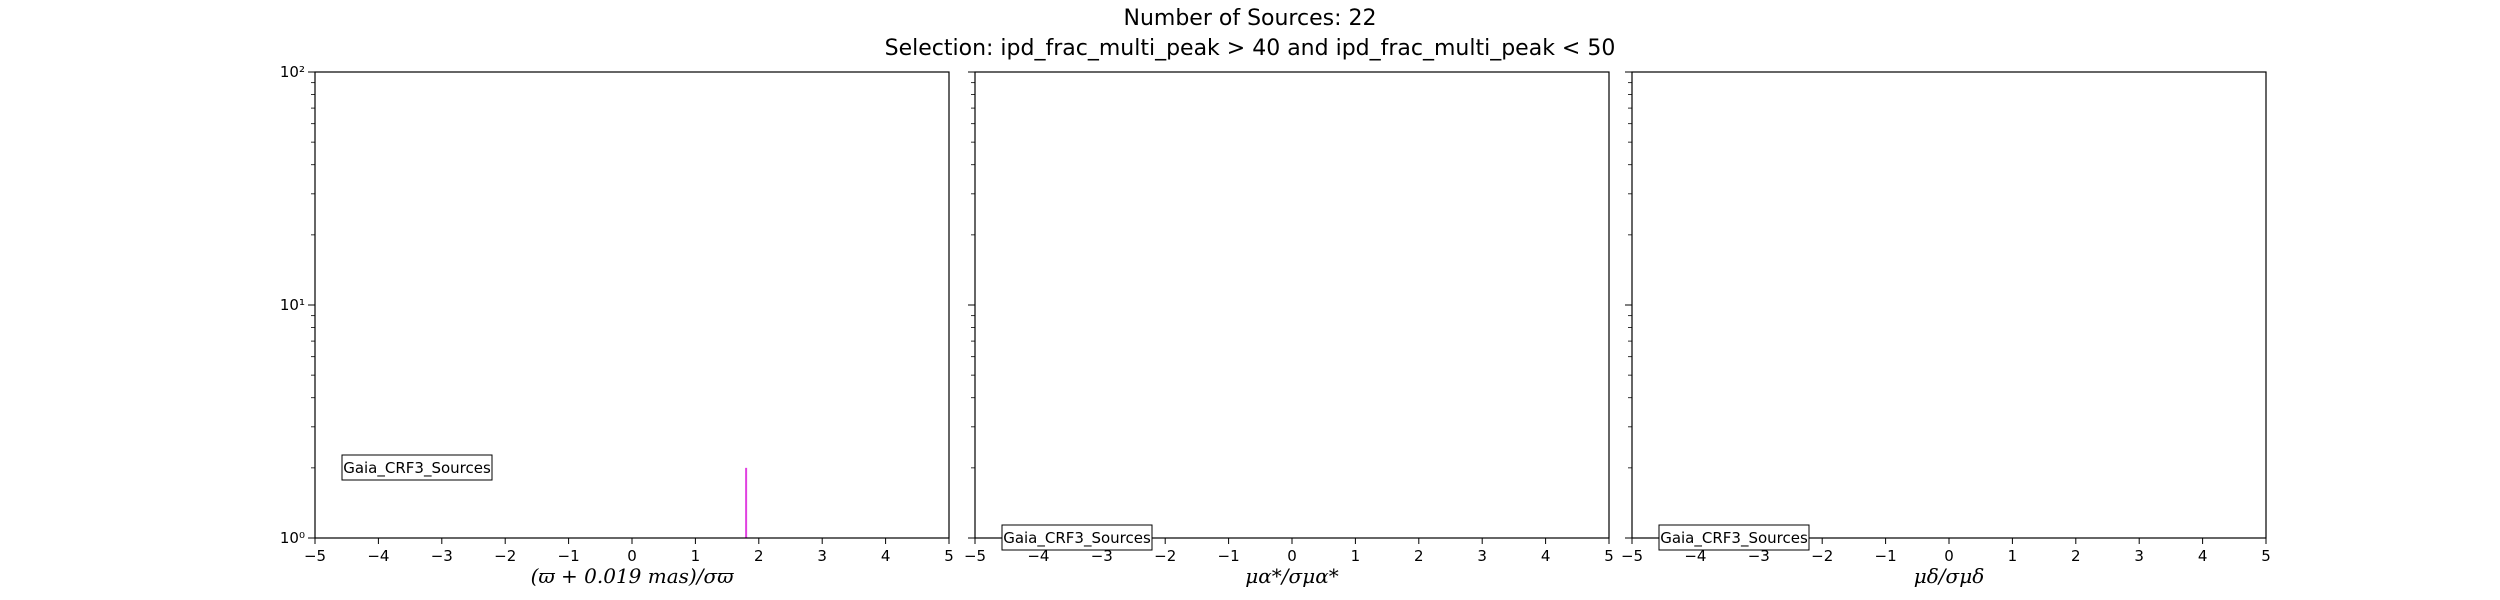 This screenshot has width=2500, height=600. Describe the element at coordinates (292, 538) in the screenshot. I see `y-tick-label: 10⁰` at that location.